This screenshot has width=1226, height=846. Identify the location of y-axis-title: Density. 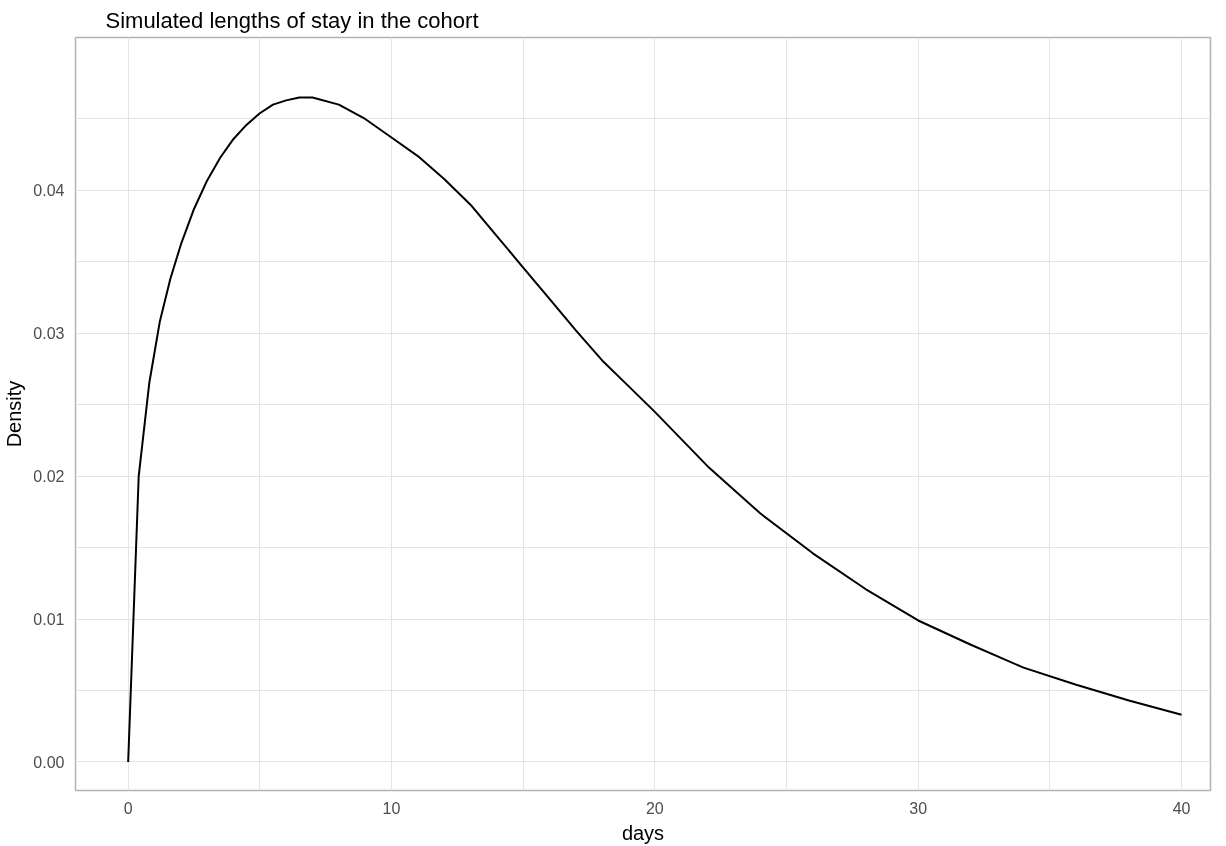
(14, 414).